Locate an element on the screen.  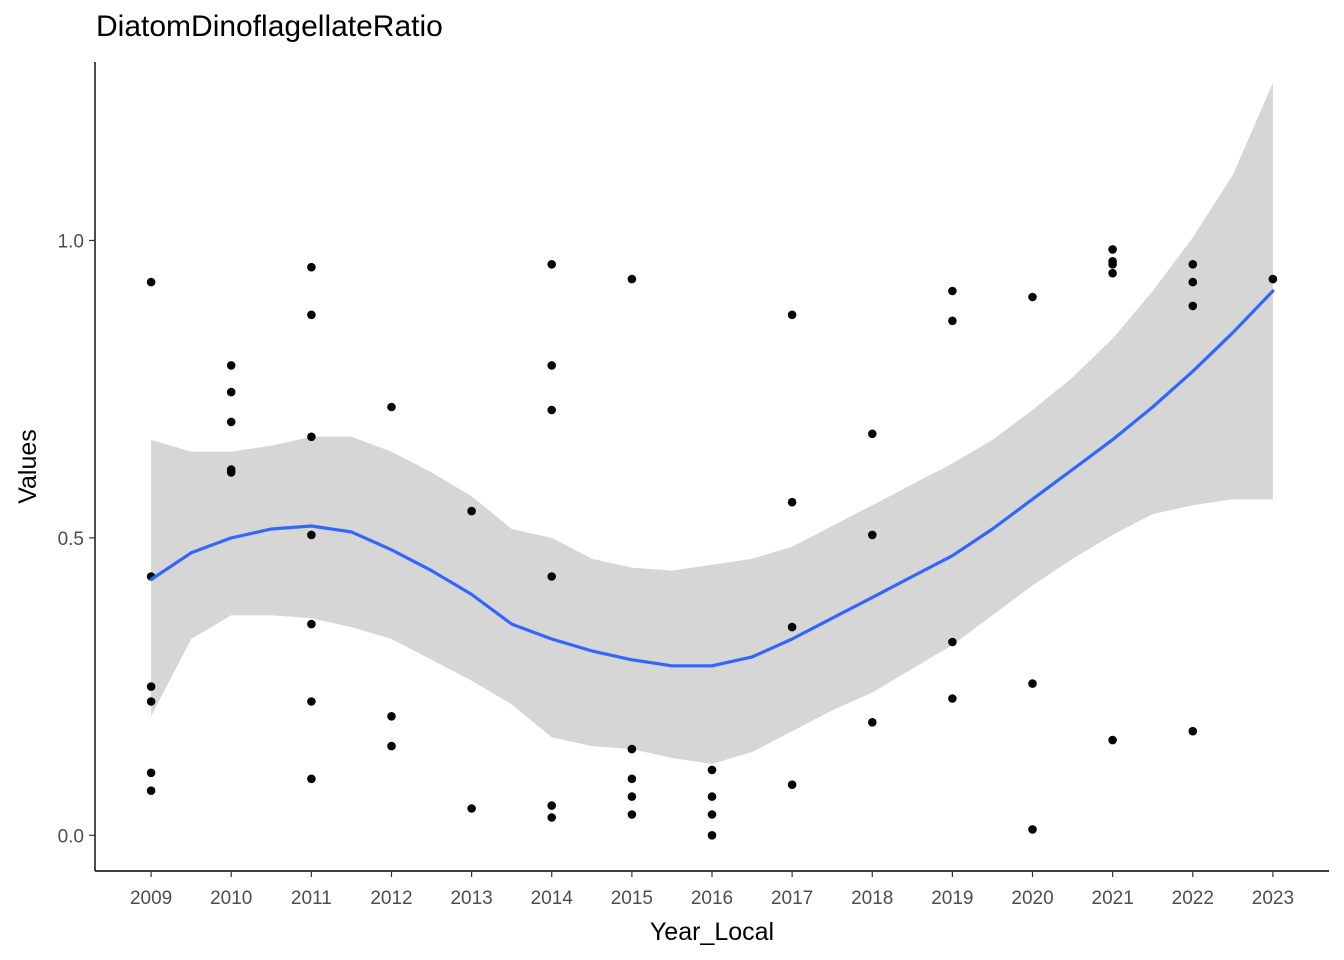
x-tick-label-8: 2017 is located at coordinates (792, 898).